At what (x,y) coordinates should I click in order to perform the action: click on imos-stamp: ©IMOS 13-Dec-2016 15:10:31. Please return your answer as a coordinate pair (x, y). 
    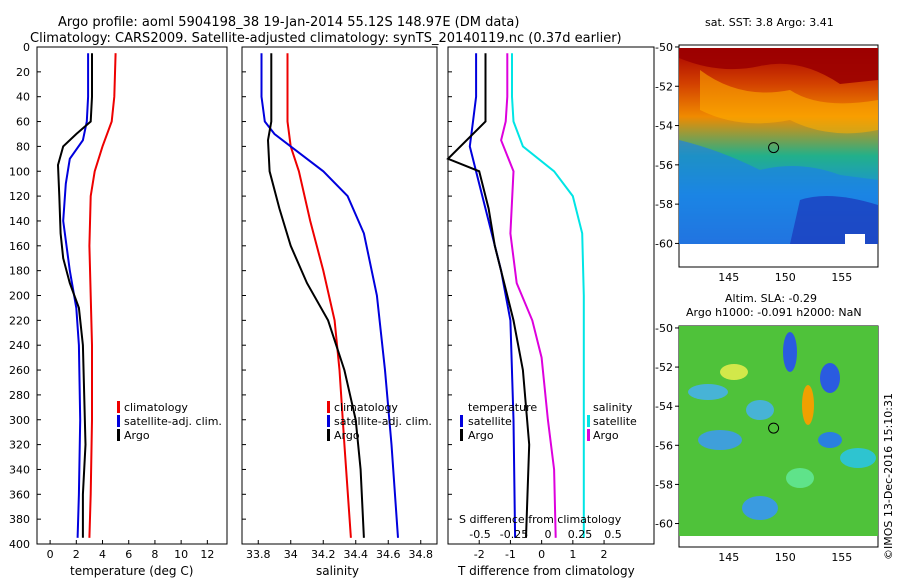
    Looking at the image, I should click on (888, 476).